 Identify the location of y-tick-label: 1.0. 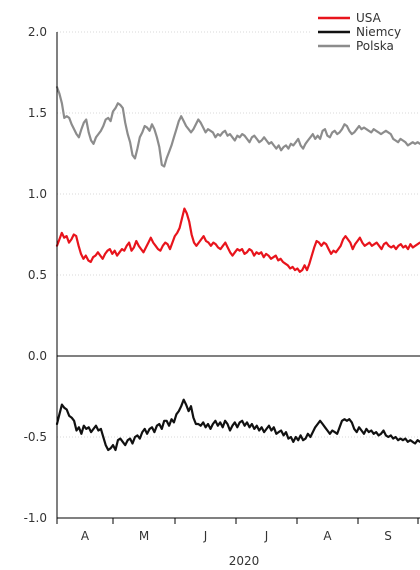
(37, 194).